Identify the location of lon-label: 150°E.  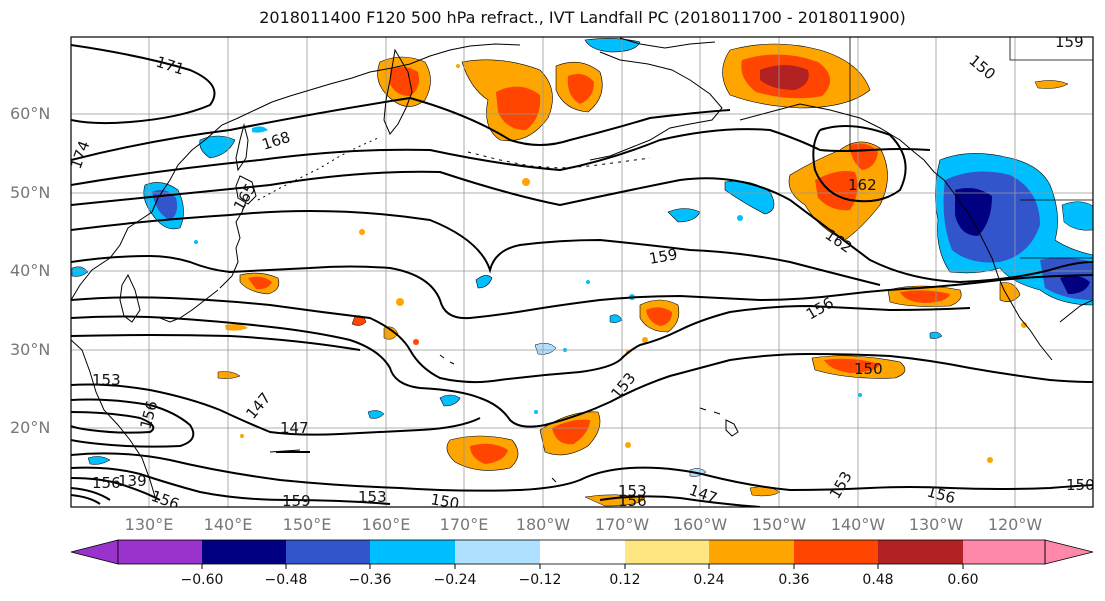
(307, 524).